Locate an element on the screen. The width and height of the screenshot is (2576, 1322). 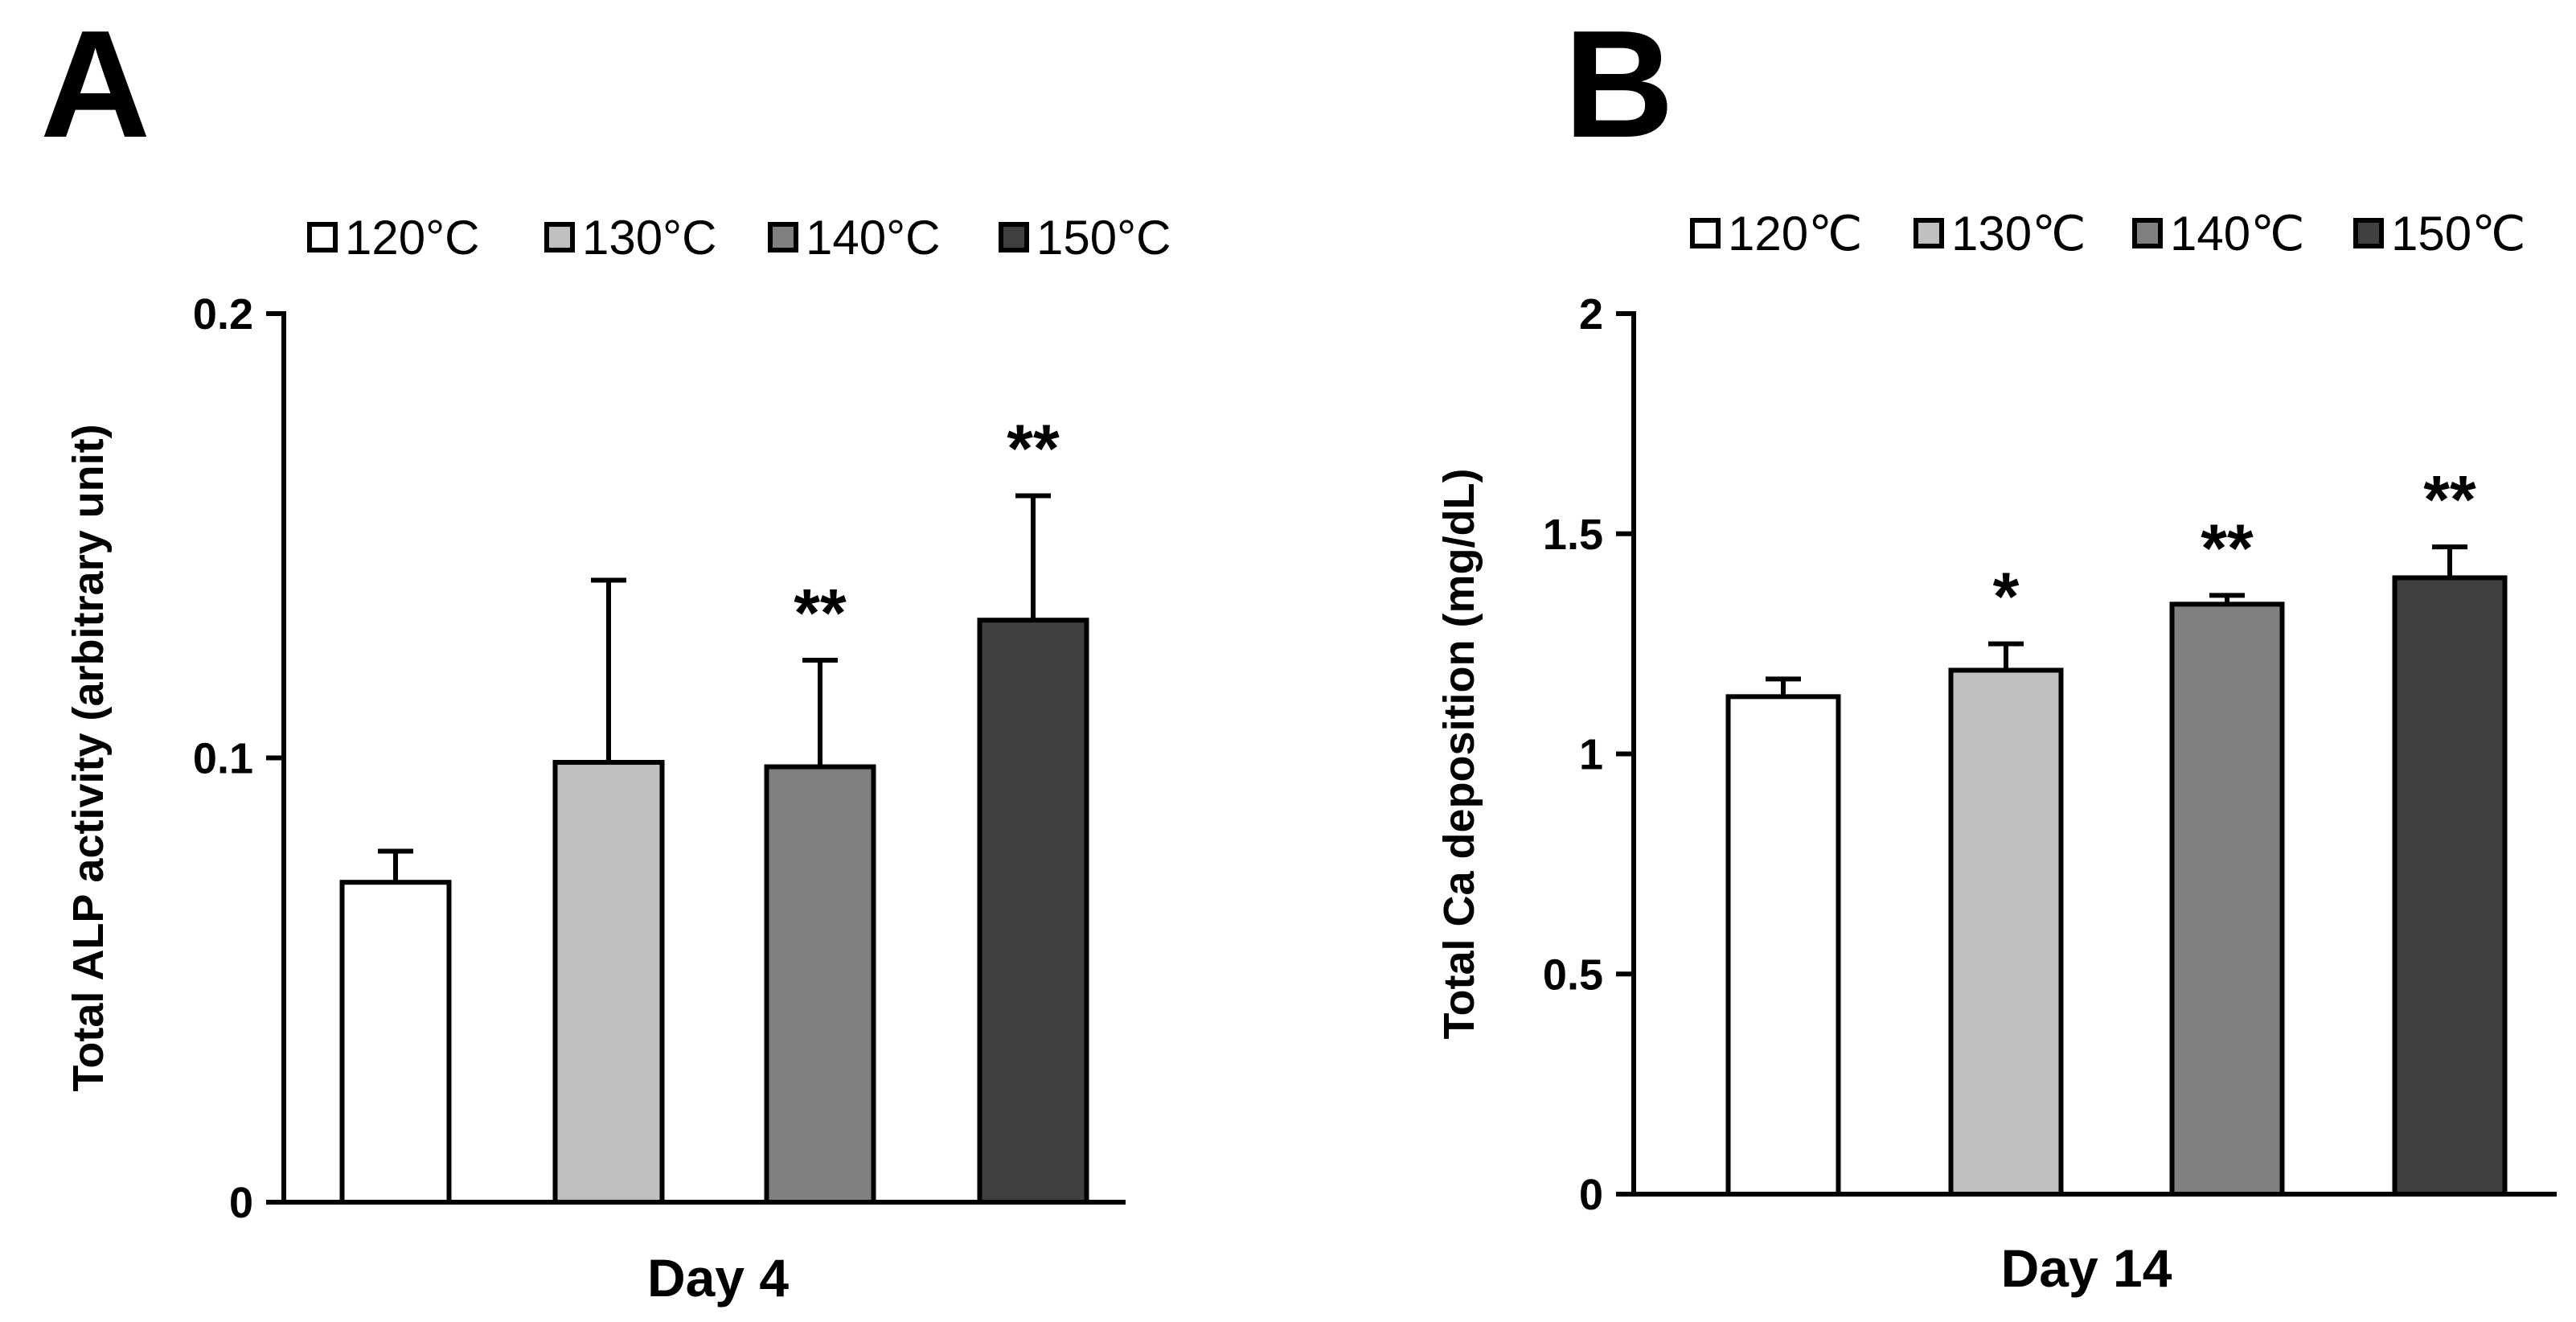
panel-b-significance-2: * is located at coordinates (2006, 596).